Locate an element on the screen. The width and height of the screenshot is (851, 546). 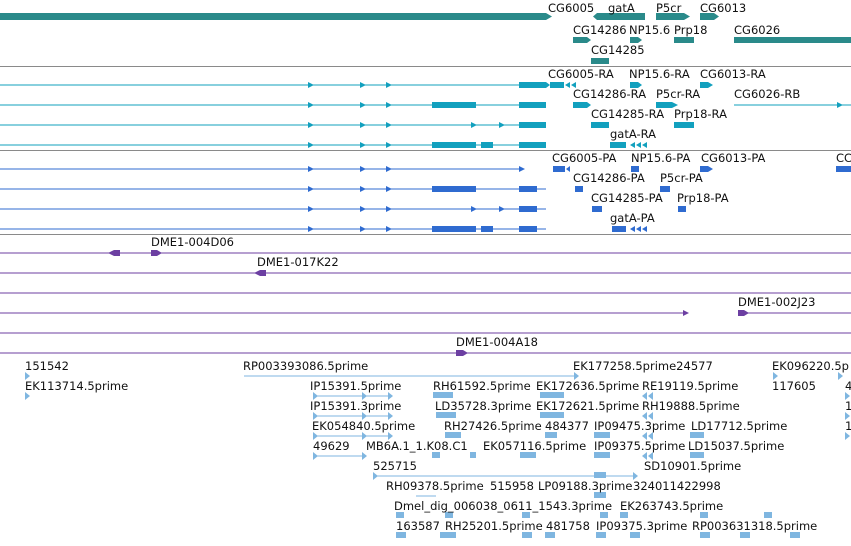
est-label: IP09475.3prime is located at coordinates (639, 426).